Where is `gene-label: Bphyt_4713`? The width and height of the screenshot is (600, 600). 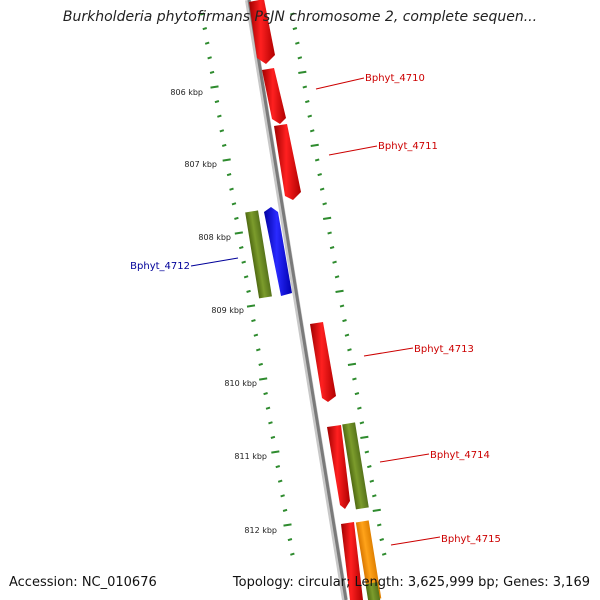
gene-label: Bphyt_4713 is located at coordinates (444, 349).